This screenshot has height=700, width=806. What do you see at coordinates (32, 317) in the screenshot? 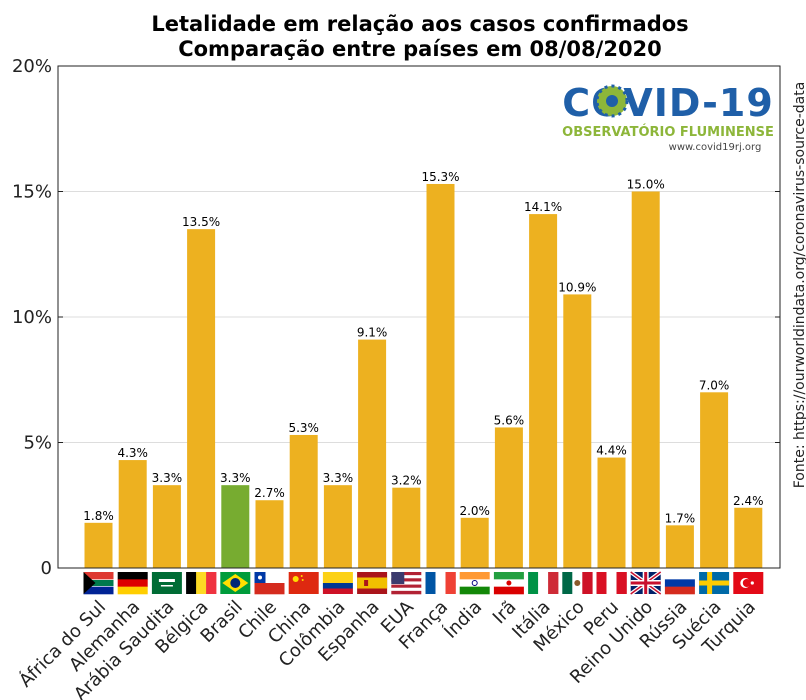
I see `y-tick-label: 10%` at bounding box center [32, 317].